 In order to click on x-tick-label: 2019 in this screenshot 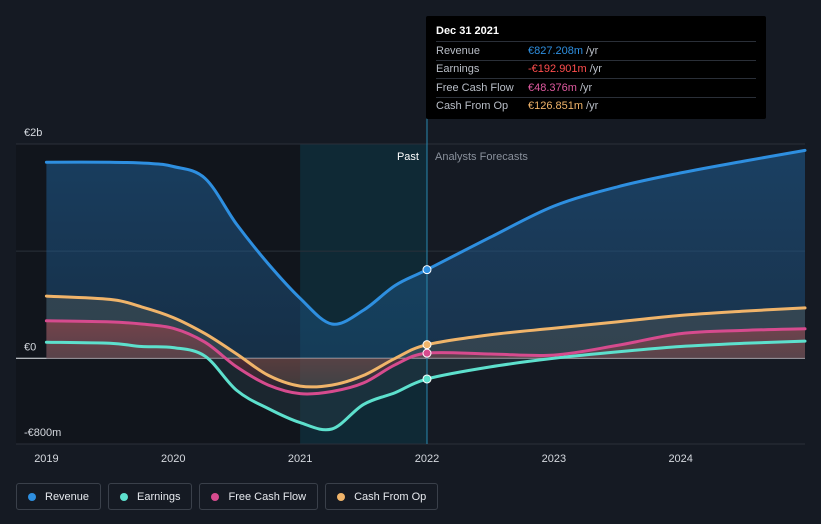, I will do `click(46, 459)`.